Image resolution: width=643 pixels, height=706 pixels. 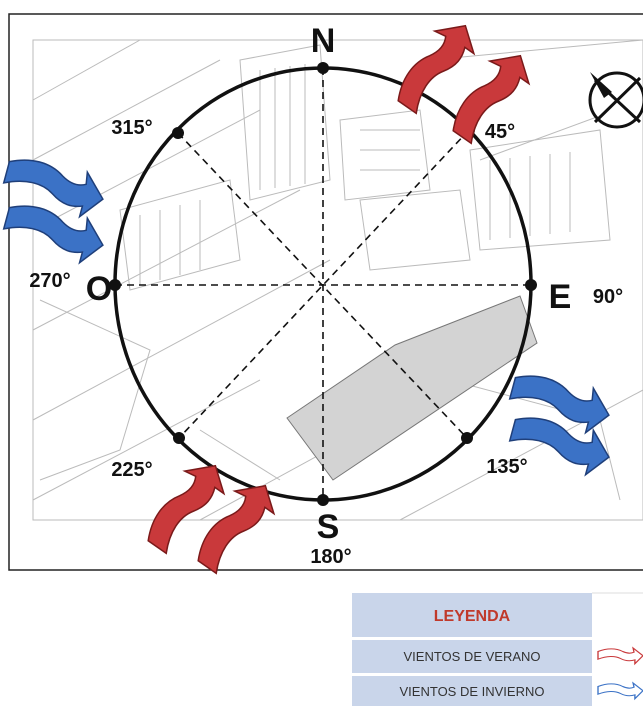 What do you see at coordinates (615, 100) in the screenshot?
I see `north-arrow` at bounding box center [615, 100].